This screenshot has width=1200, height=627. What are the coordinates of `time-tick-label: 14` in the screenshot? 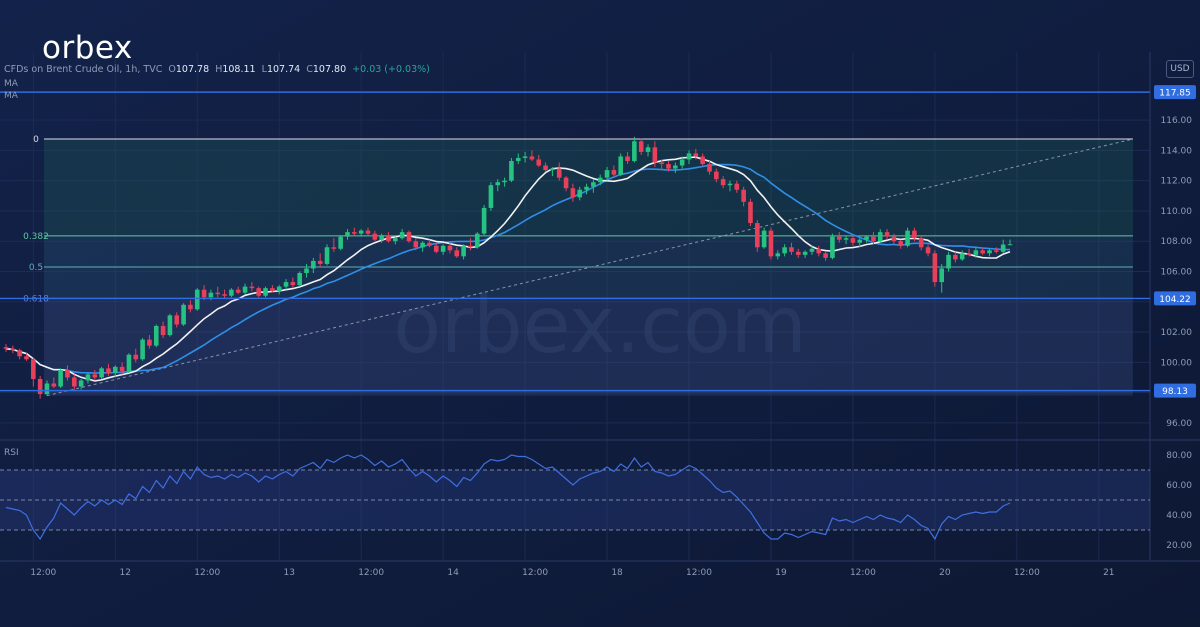 It's located at (453, 573).